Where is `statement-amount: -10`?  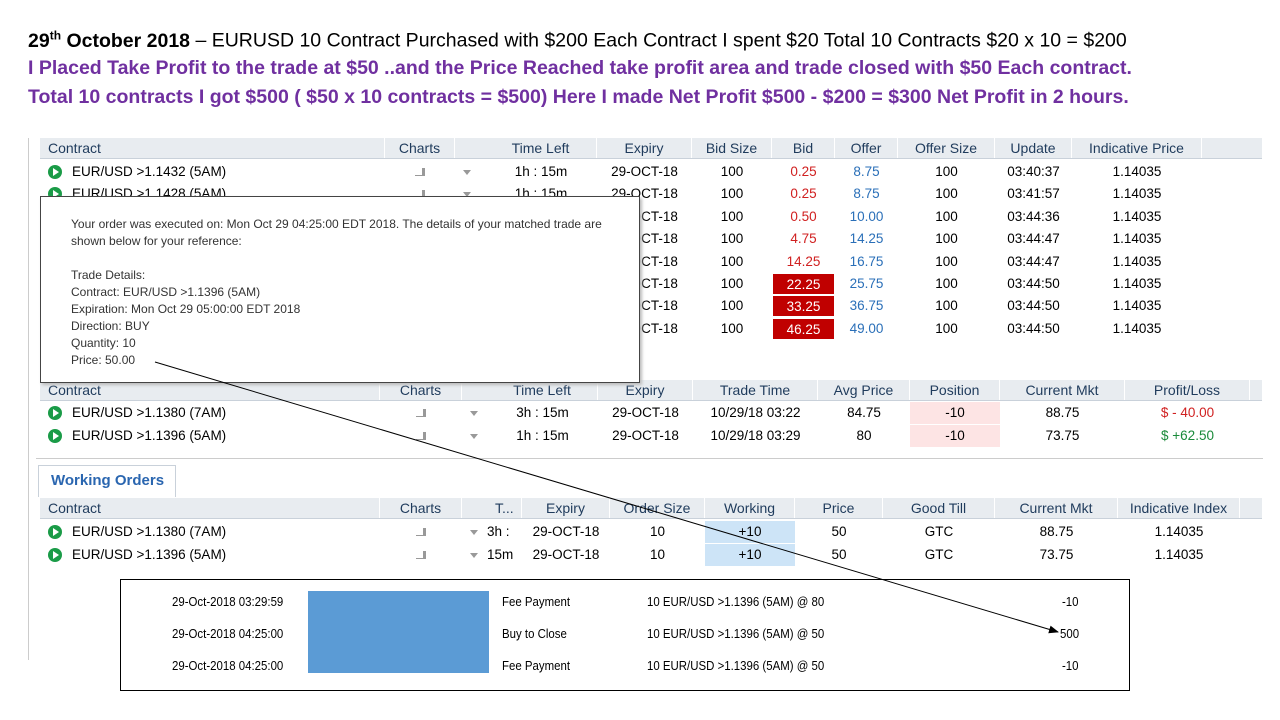
statement-amount: -10 is located at coordinates (1070, 601).